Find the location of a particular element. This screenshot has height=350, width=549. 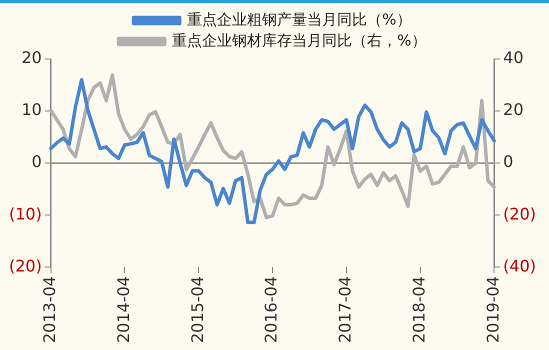

y-tick-label: (20) is located at coordinates (25, 266).